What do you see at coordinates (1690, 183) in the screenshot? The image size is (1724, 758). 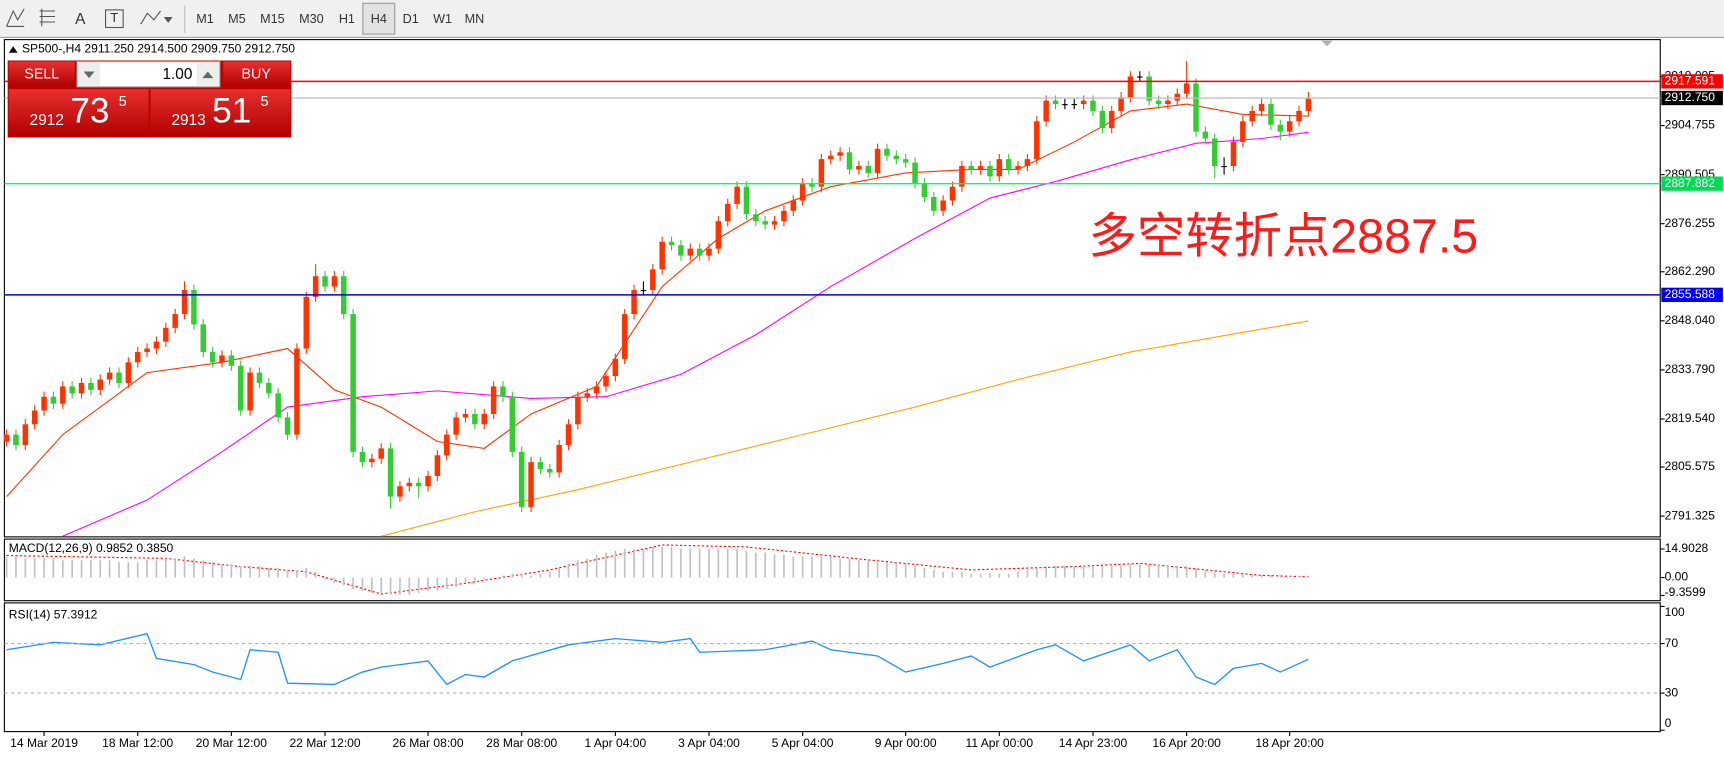 I see `level-label: 2887.882` at bounding box center [1690, 183].